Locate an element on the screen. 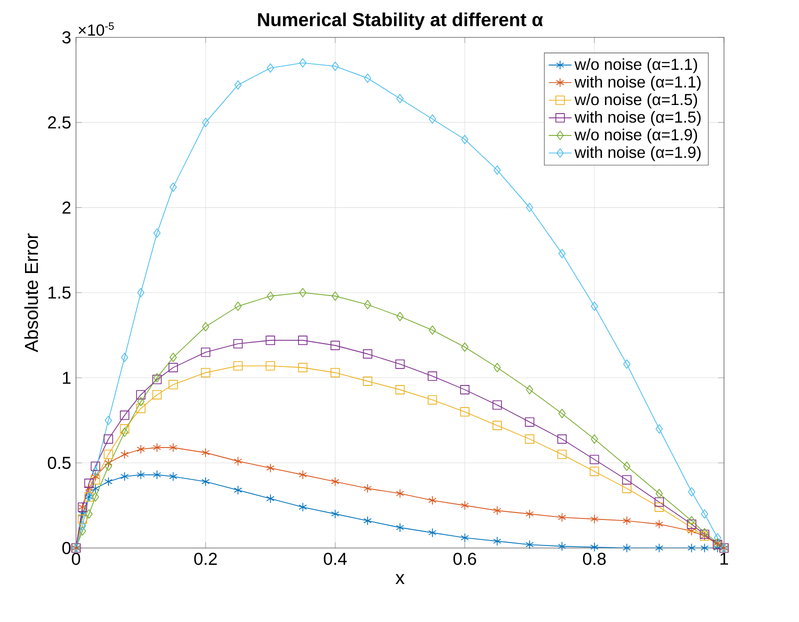 The image size is (799, 622). x-tick-label: 0.2 is located at coordinates (205, 558).